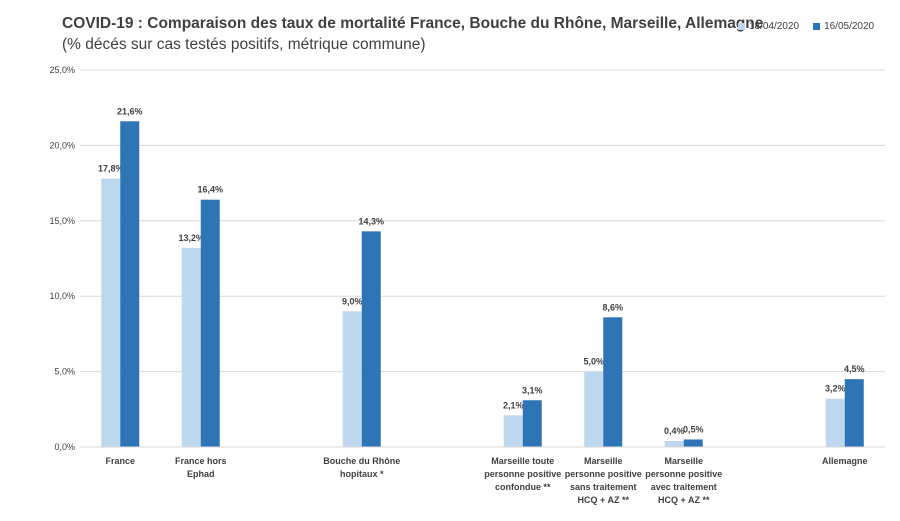 The image size is (900, 521). Describe the element at coordinates (532, 390) in the screenshot. I see `data-label-marseille-toute-series-2: 3,1%` at that location.